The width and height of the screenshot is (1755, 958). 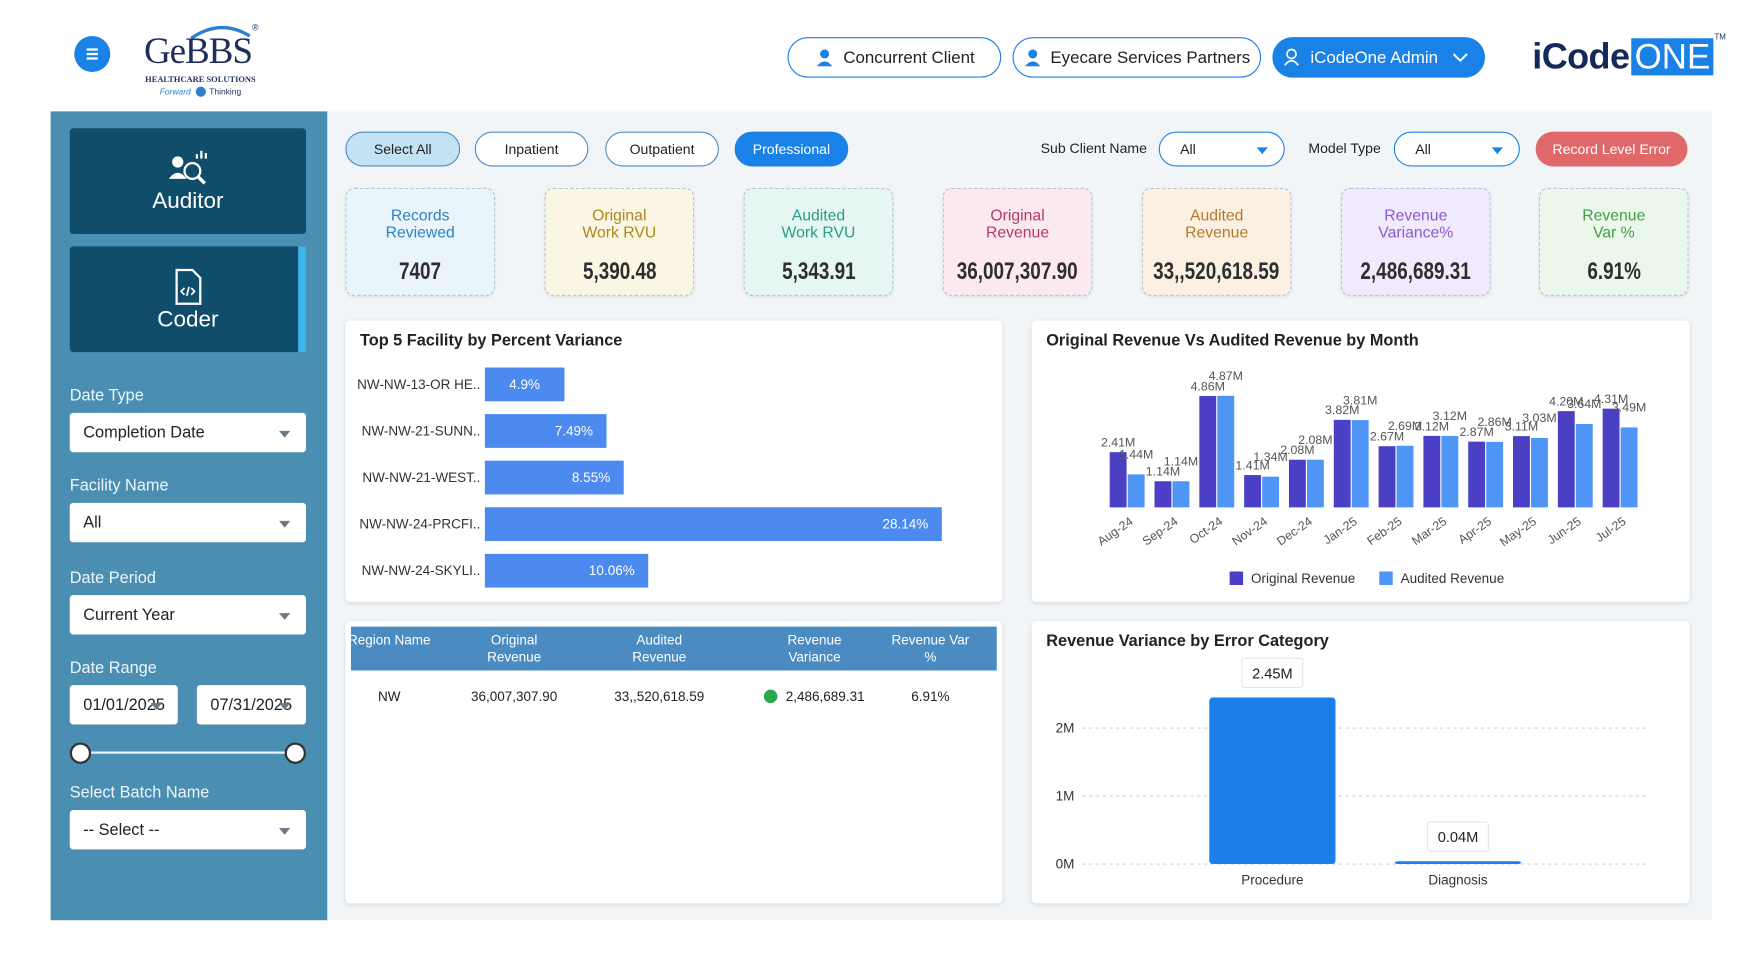 I want to click on data-label: 28.14%, so click(x=906, y=524).